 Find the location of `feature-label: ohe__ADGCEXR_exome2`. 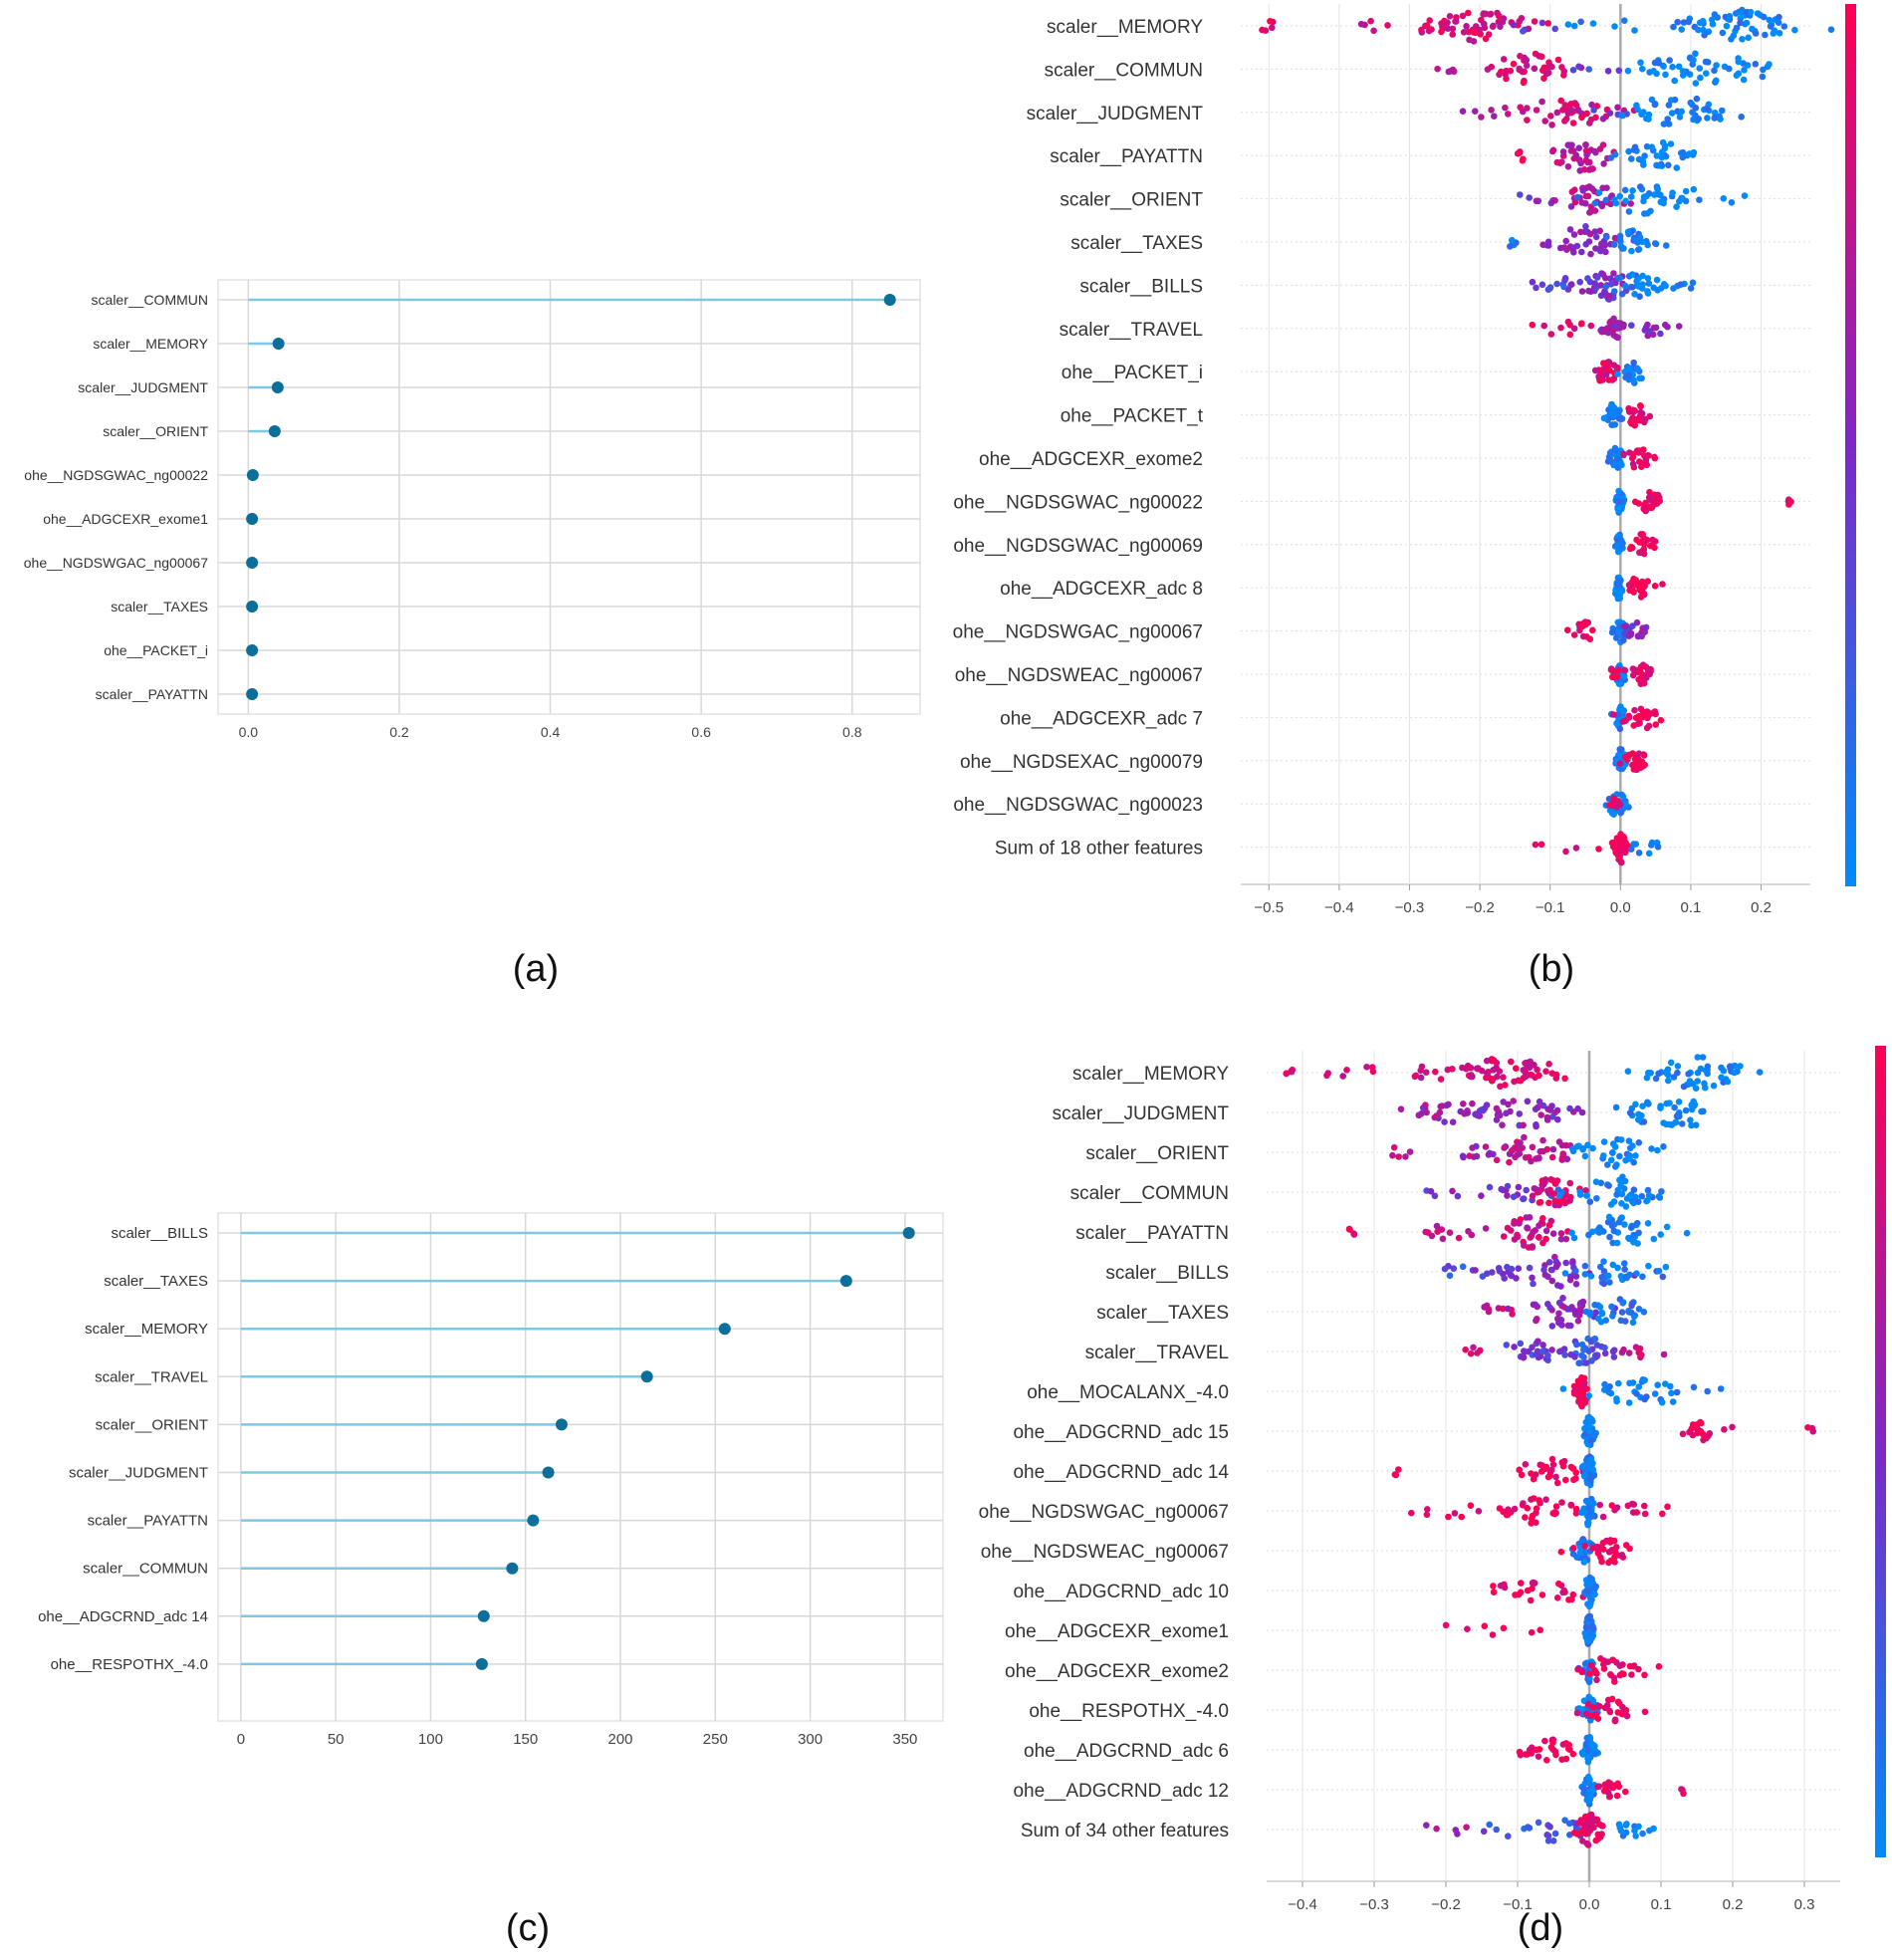

feature-label: ohe__ADGCEXR_exome2 is located at coordinates (1091, 460).